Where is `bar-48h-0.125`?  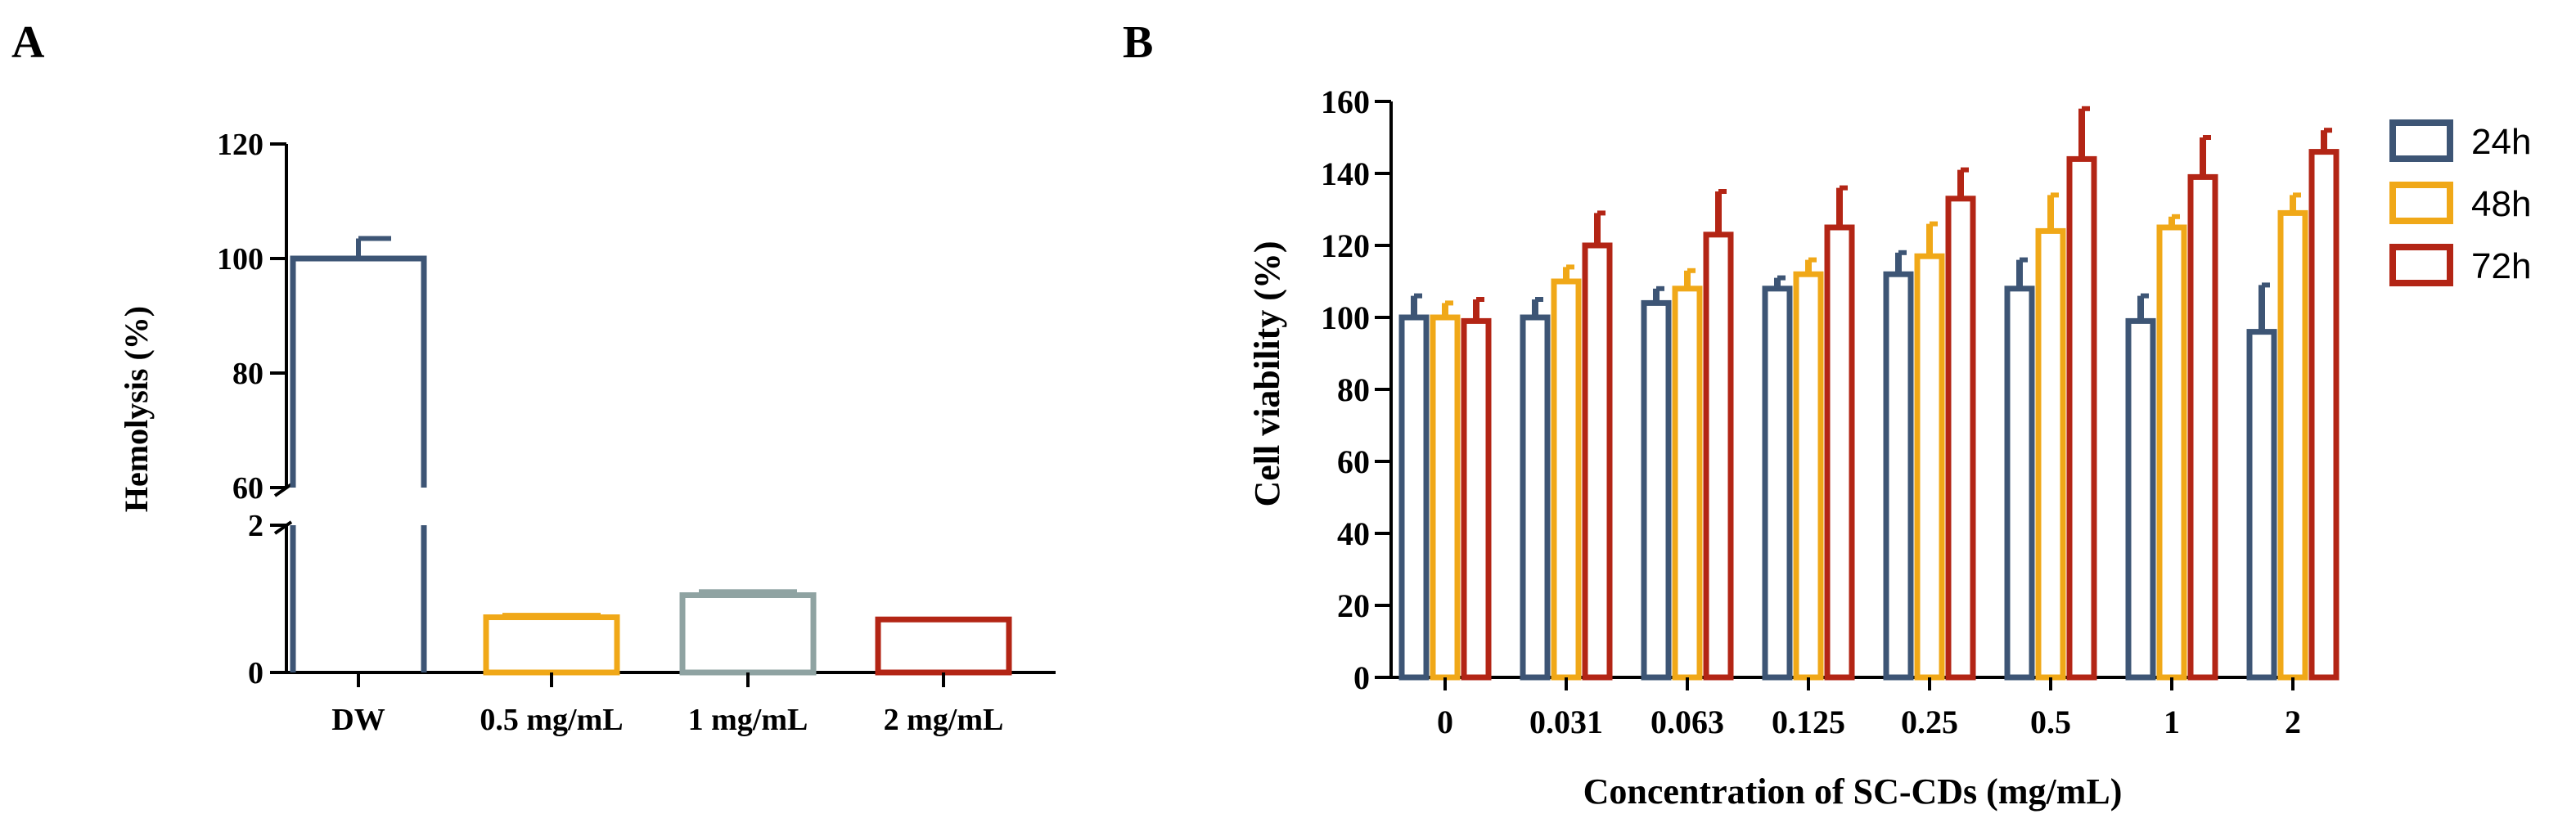 bar-48h-0.125 is located at coordinates (1809, 476).